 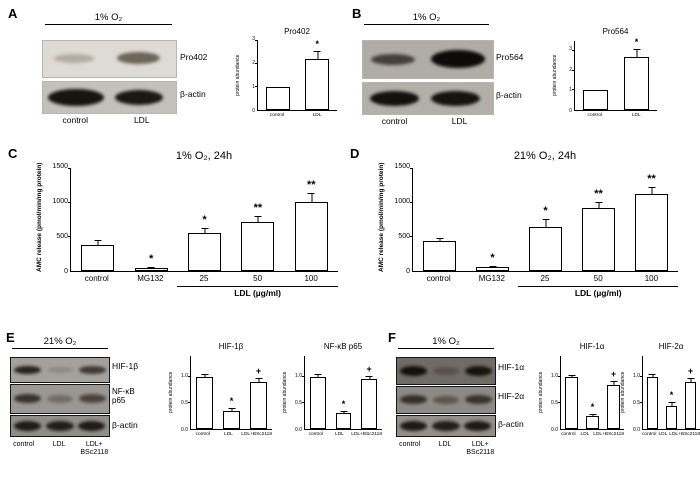 What do you see at coordinates (94, 449) in the screenshot?
I see `lane-label: LDL+ BSc2118` at bounding box center [94, 449].